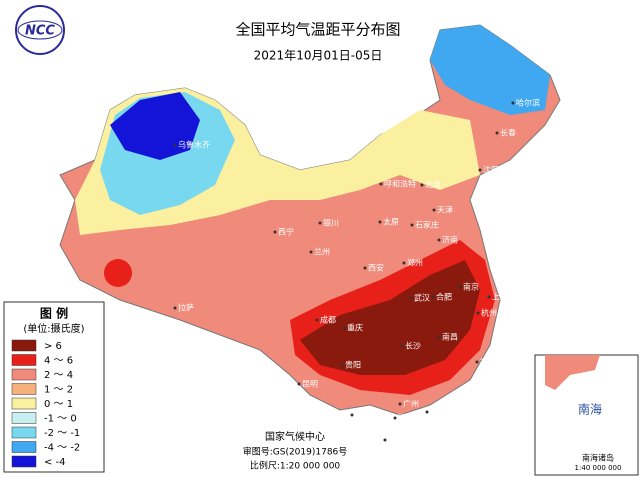  I want to click on city-label: 长沙, so click(413, 346).